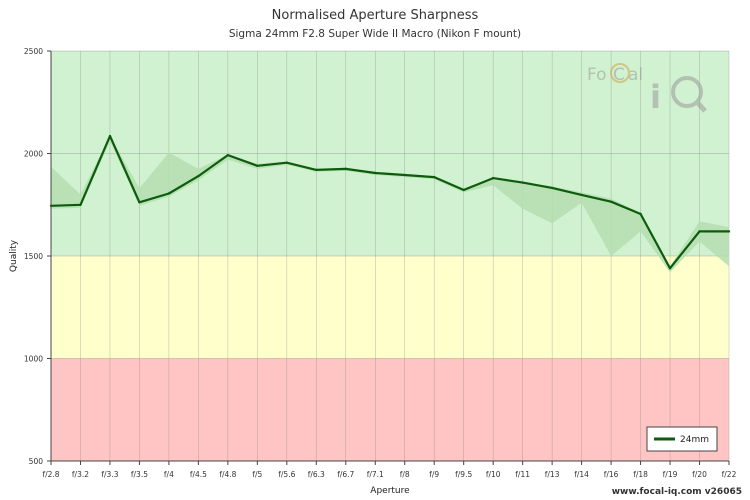 The image size is (750, 500). What do you see at coordinates (676, 492) in the screenshot?
I see `footer-credit: www.focal-iq.com v26065` at bounding box center [676, 492].